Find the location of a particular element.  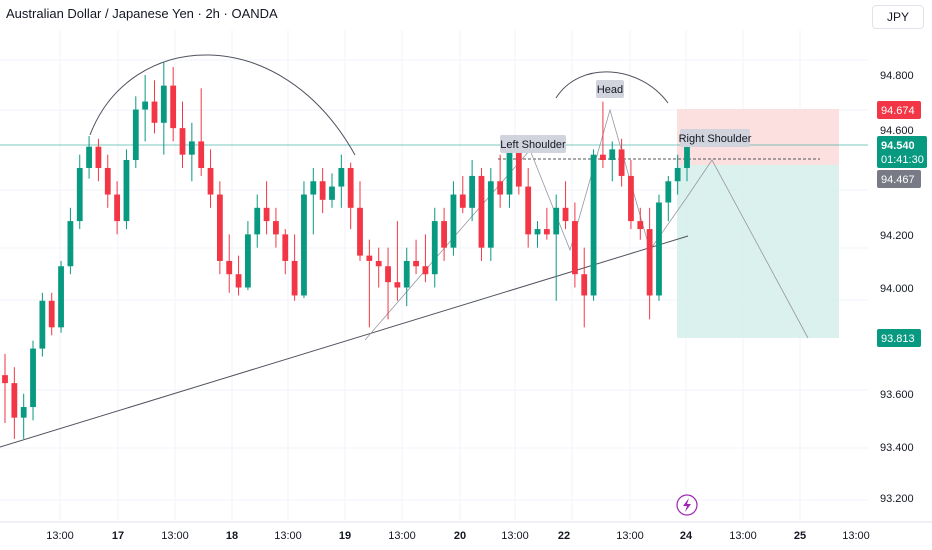

head-label: Head is located at coordinates (610, 89).